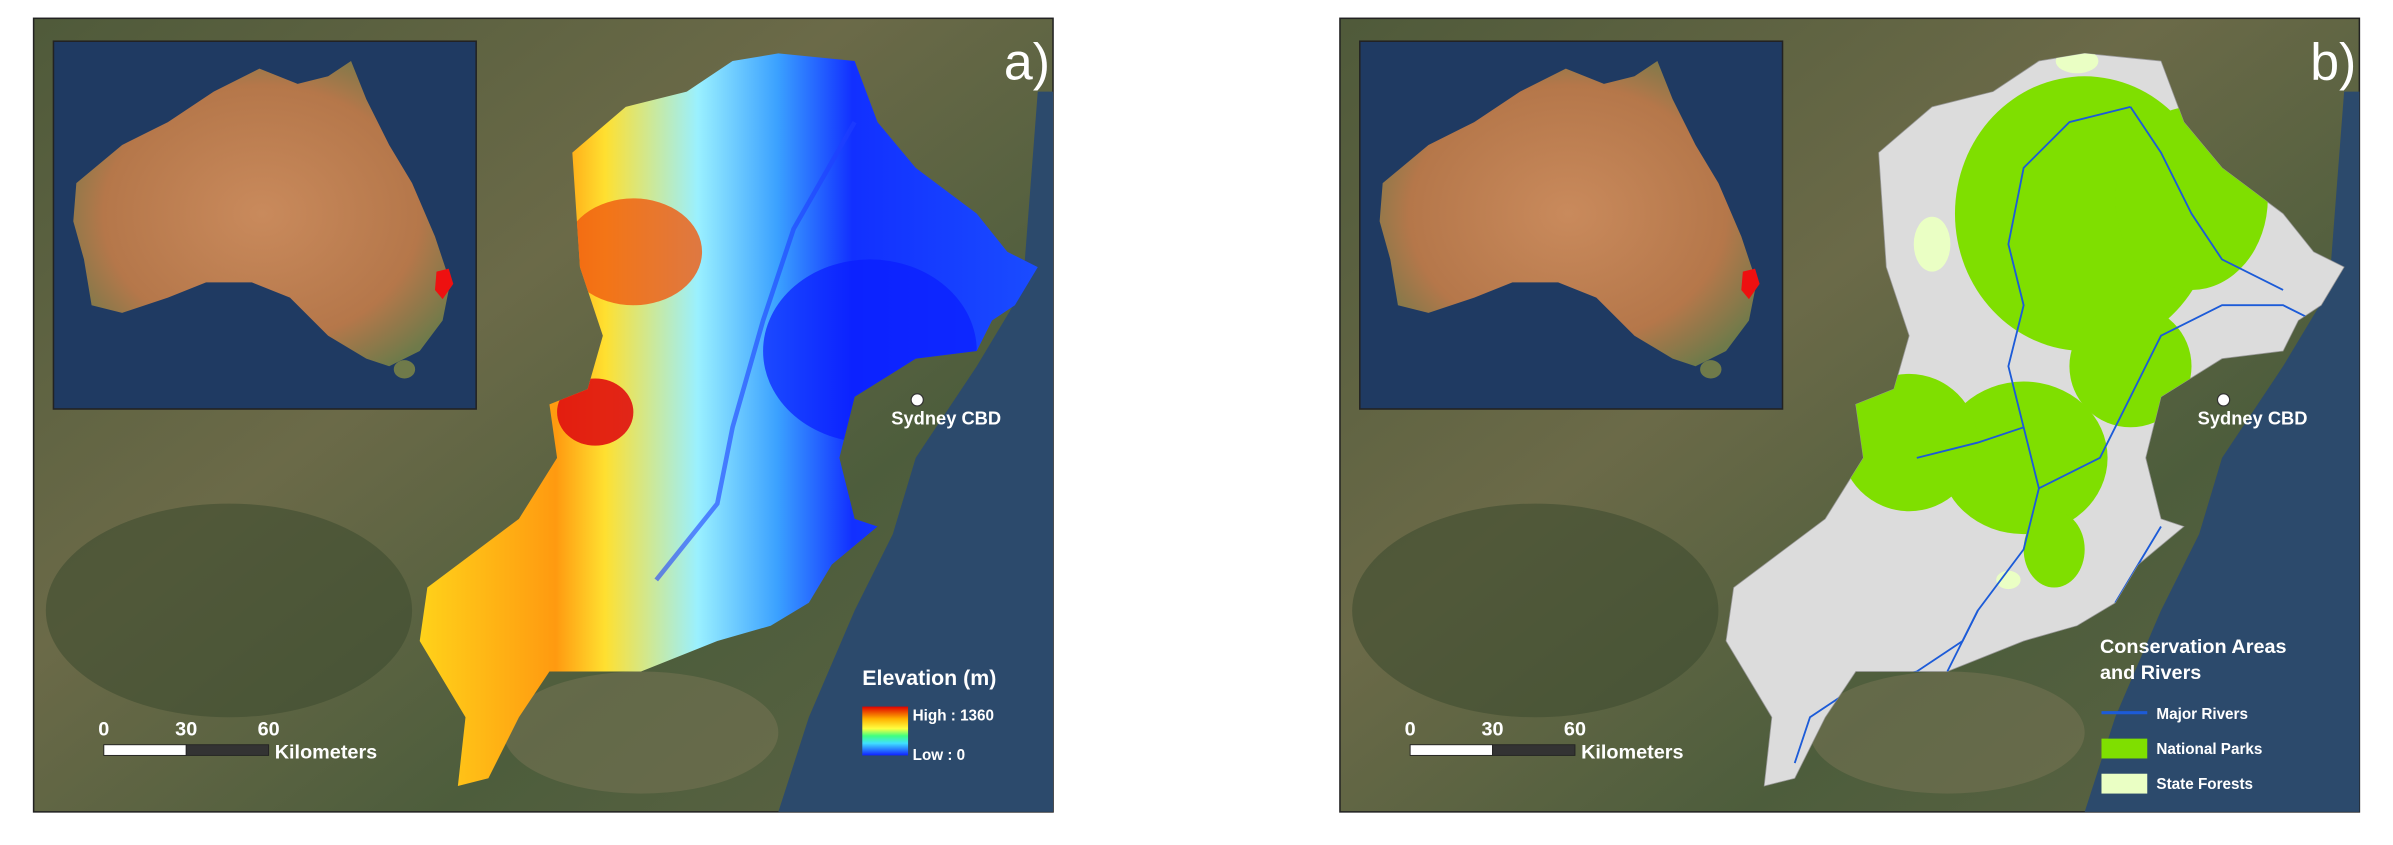 The height and width of the screenshot is (845, 2393). I want to click on legend-high: High : 1360, so click(953, 715).